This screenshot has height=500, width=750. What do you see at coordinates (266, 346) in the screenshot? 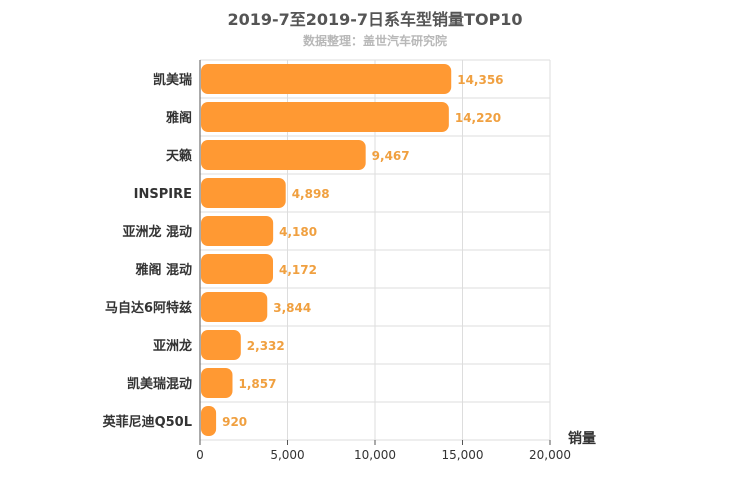
I see `value-label: 2,332` at bounding box center [266, 346].